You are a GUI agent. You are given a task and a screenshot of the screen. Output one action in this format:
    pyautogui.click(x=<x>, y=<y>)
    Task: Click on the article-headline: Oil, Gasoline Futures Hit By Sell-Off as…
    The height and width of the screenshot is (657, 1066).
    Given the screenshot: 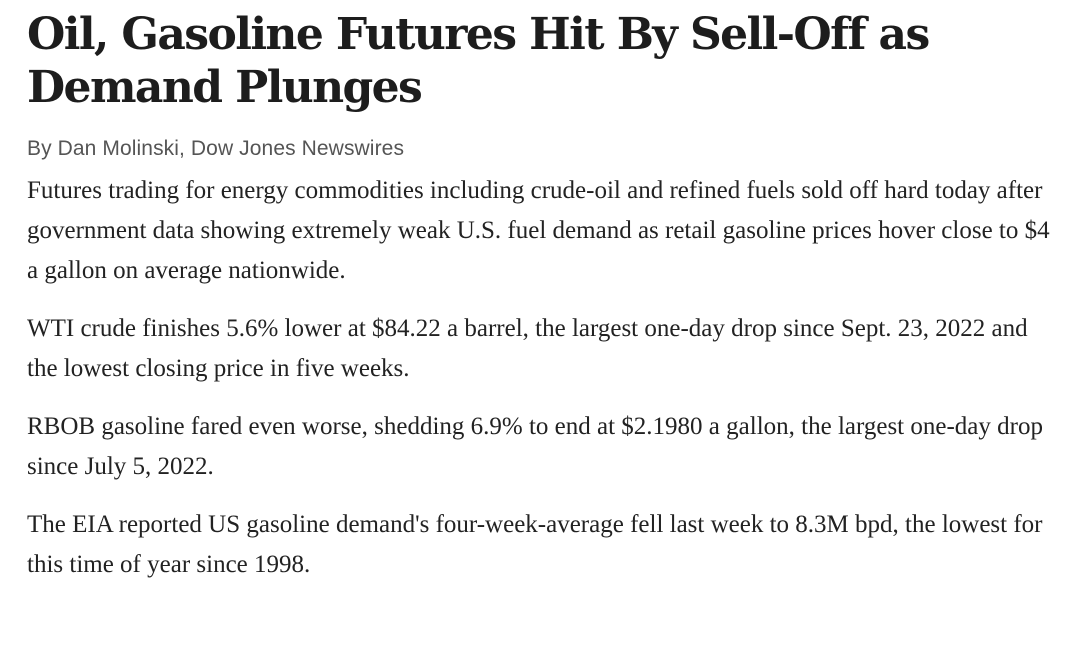 What is the action you would take?
    pyautogui.click(x=478, y=61)
    